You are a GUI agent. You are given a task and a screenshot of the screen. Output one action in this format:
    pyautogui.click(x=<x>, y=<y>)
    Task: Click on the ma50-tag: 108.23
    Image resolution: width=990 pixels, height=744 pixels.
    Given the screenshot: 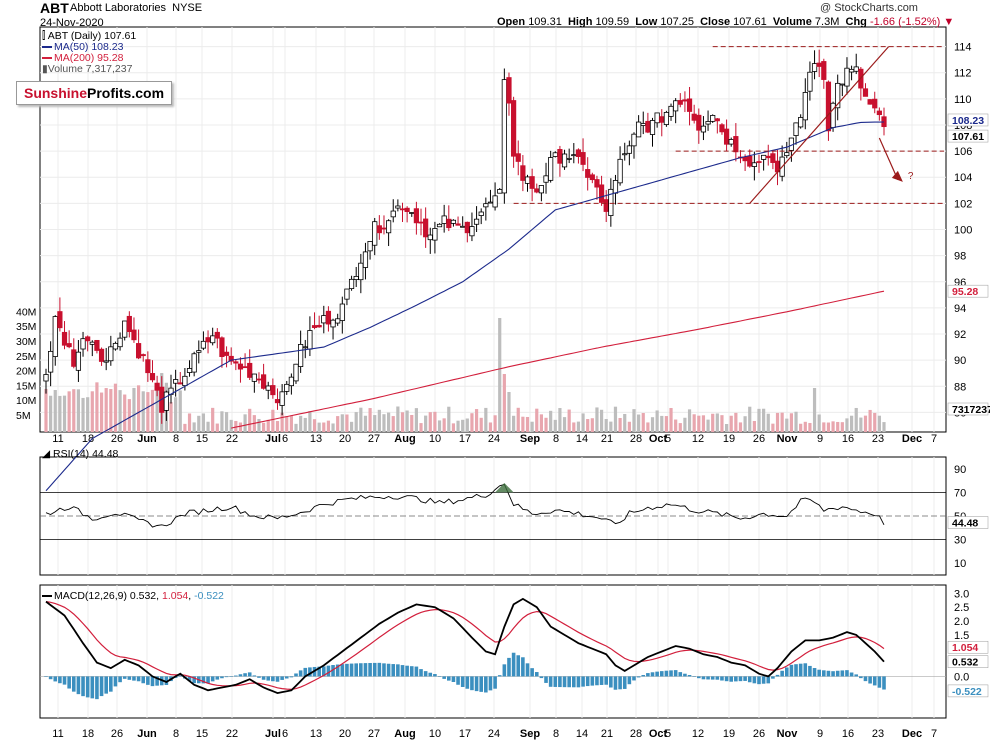 What is the action you would take?
    pyautogui.click(x=968, y=121)
    